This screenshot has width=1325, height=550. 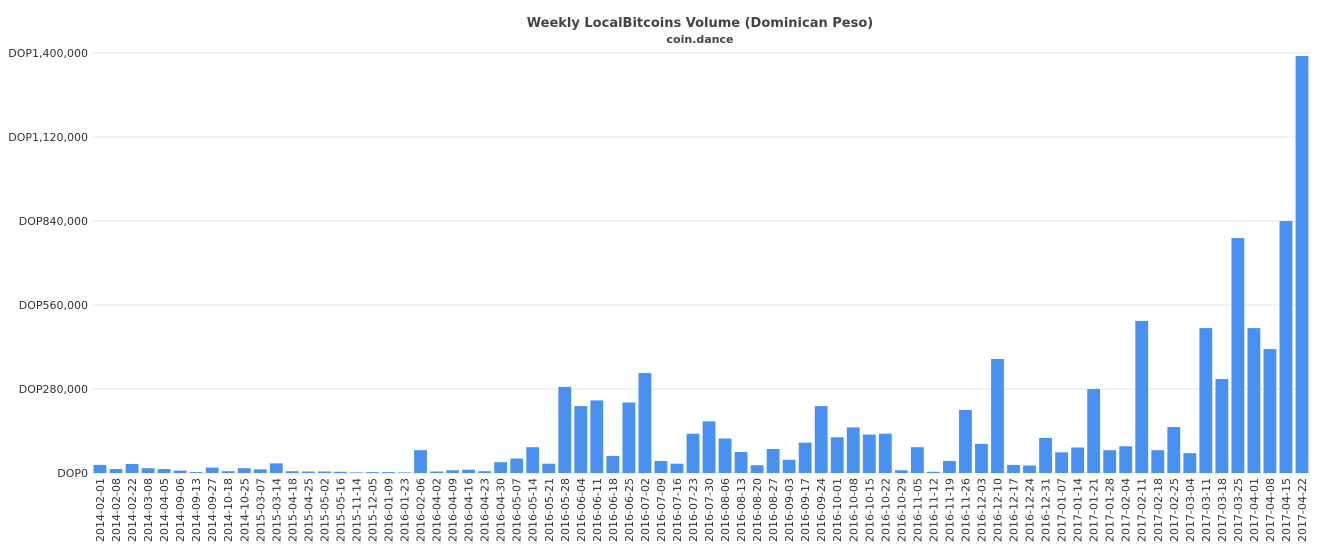 What do you see at coordinates (48, 53) in the screenshot?
I see `y-tick-label: DOP1,400,000` at bounding box center [48, 53].